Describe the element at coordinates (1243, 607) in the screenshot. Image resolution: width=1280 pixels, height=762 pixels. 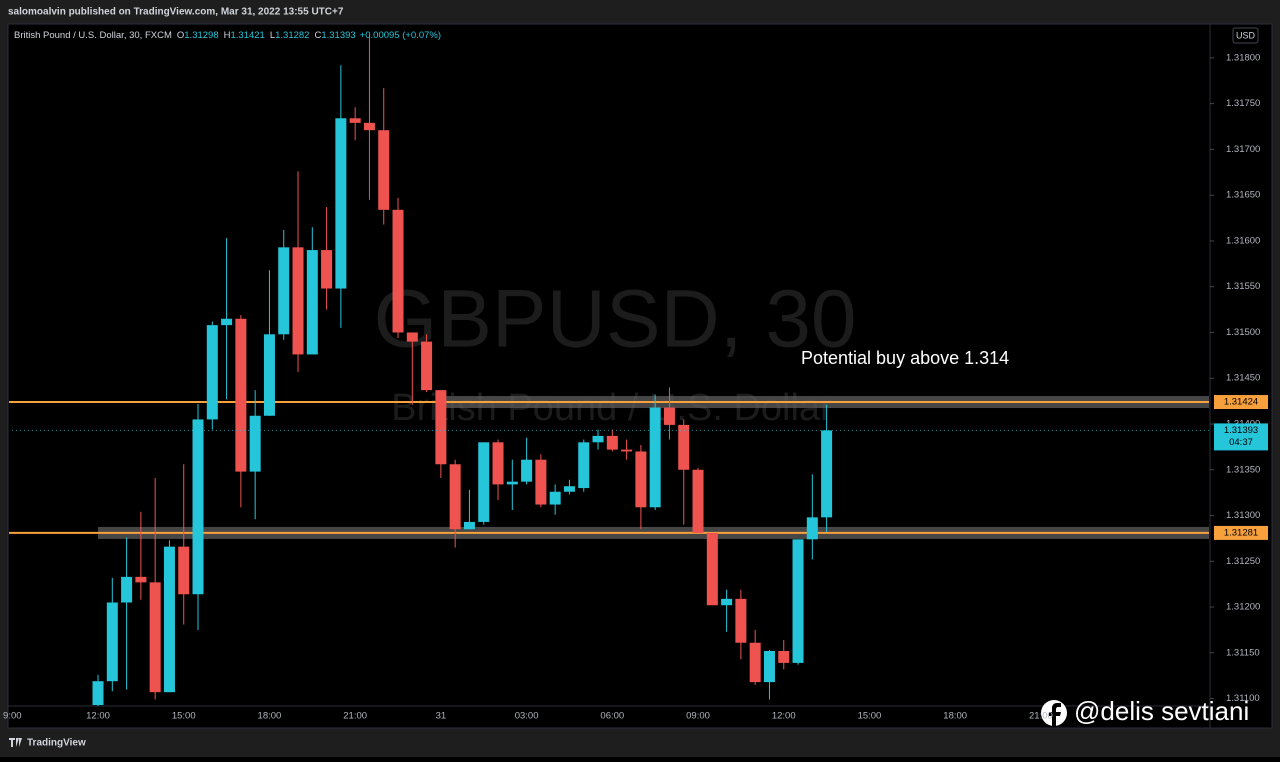
I see `y-tick-label: 1.31200` at that location.